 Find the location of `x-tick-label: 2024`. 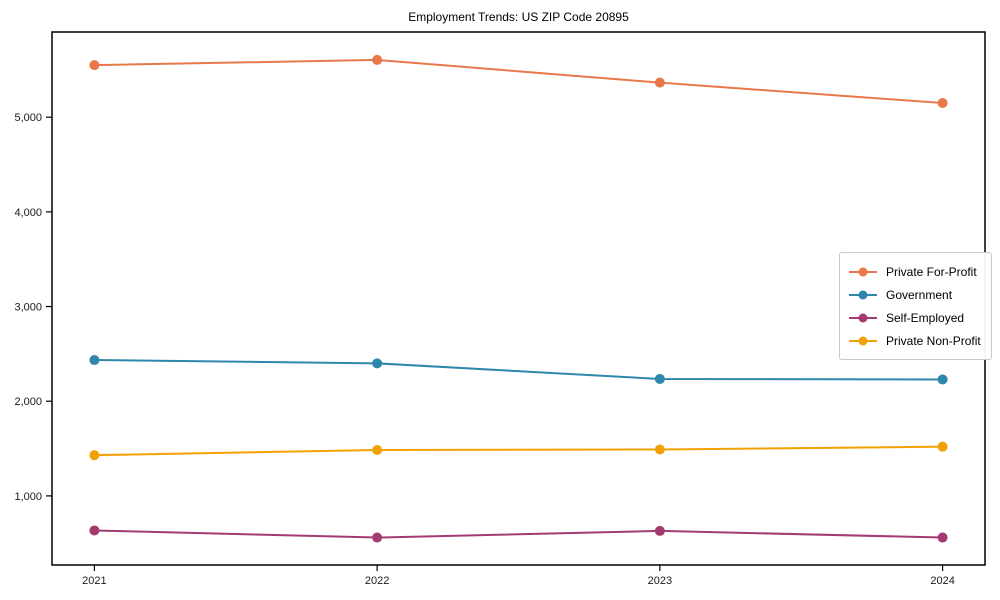

x-tick-label: 2024 is located at coordinates (942, 581).